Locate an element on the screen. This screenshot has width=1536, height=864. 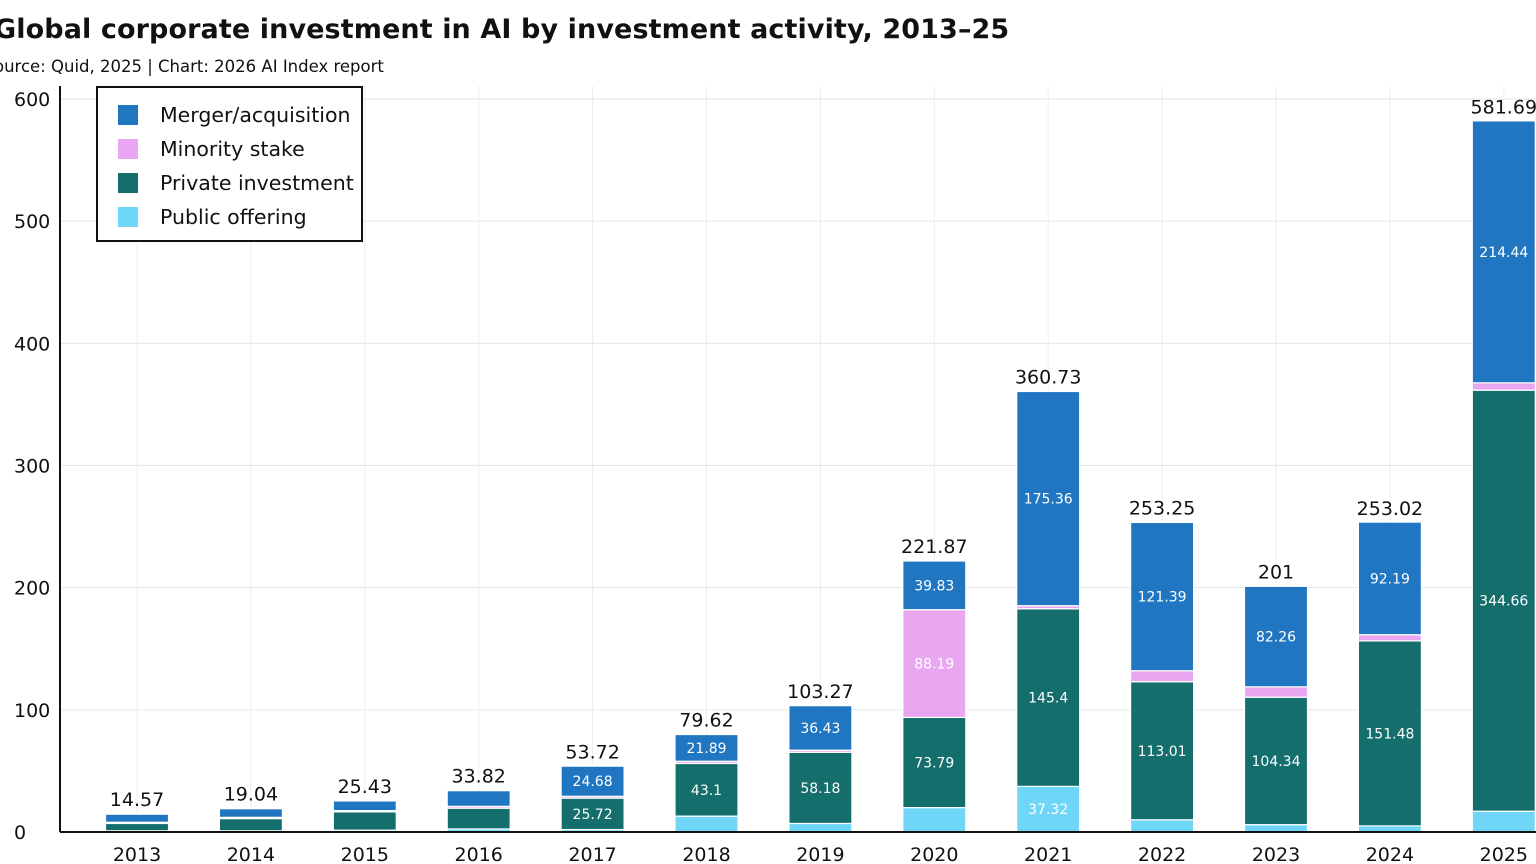
segment-value-label: 39.83 is located at coordinates (934, 586).